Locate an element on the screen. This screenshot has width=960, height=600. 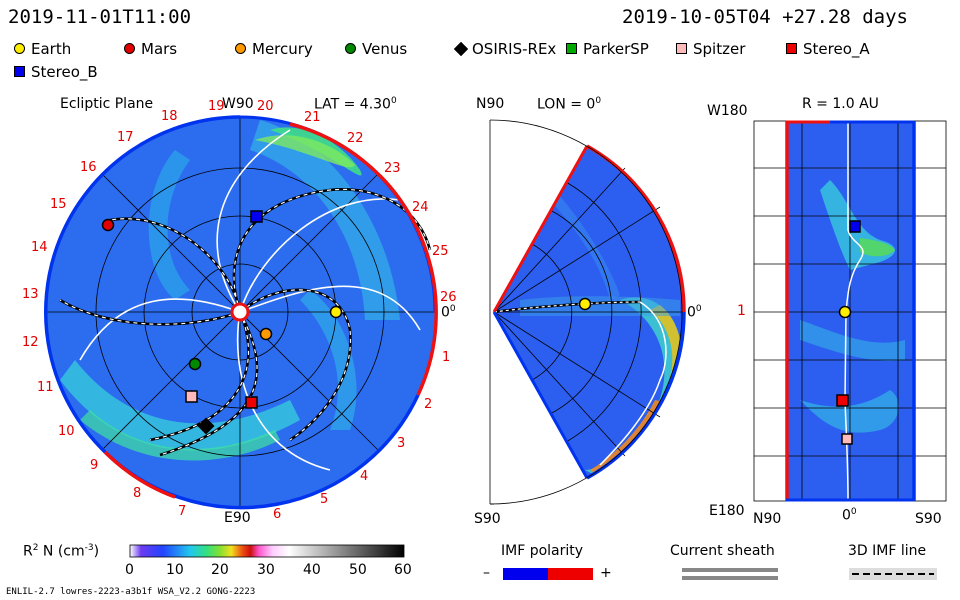
meridional-top-label: N90 is located at coordinates (490, 104).